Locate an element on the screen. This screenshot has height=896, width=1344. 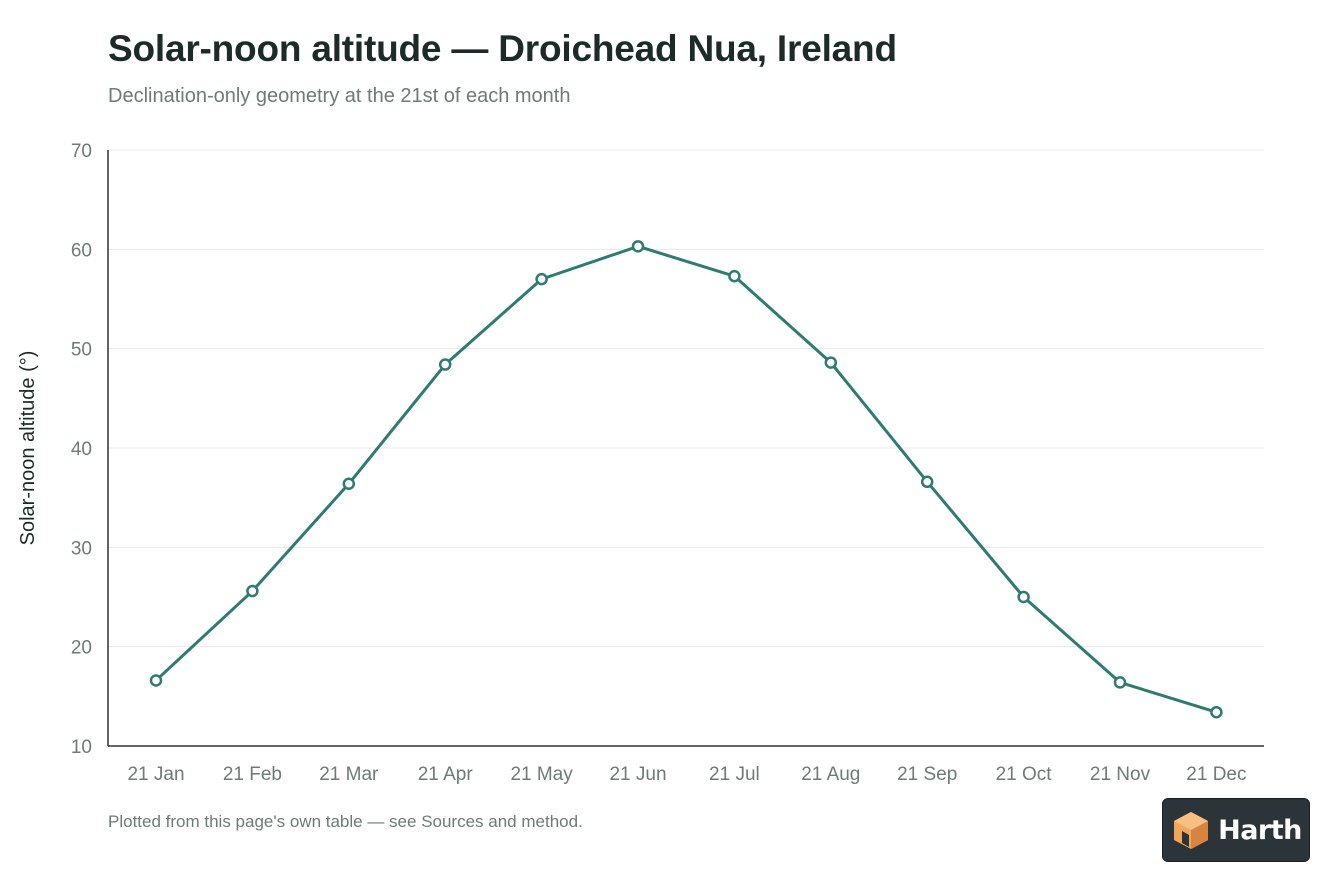
x-tick-label: 21 Dec is located at coordinates (1216, 774).